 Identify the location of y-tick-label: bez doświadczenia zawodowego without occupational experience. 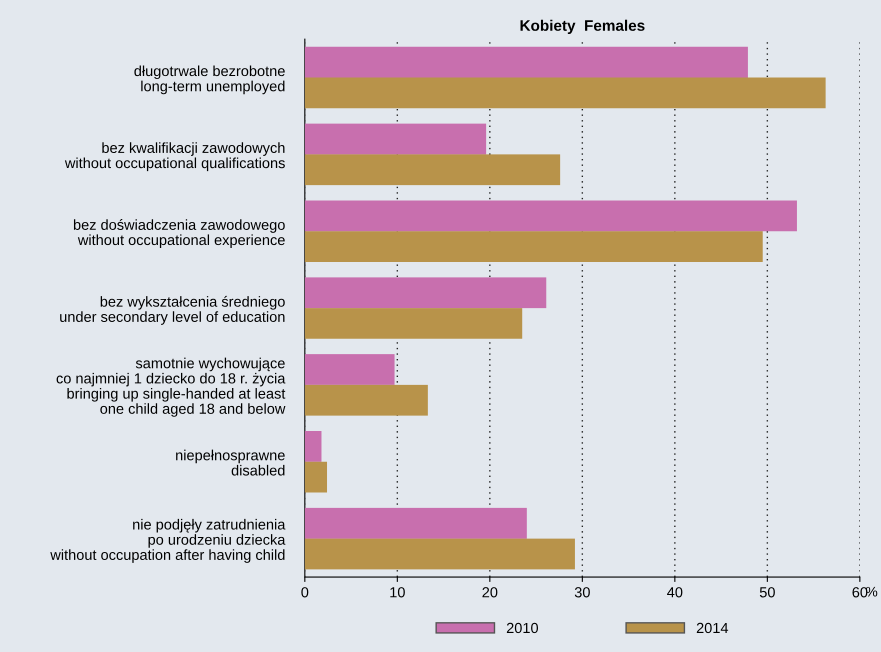
(179, 233).